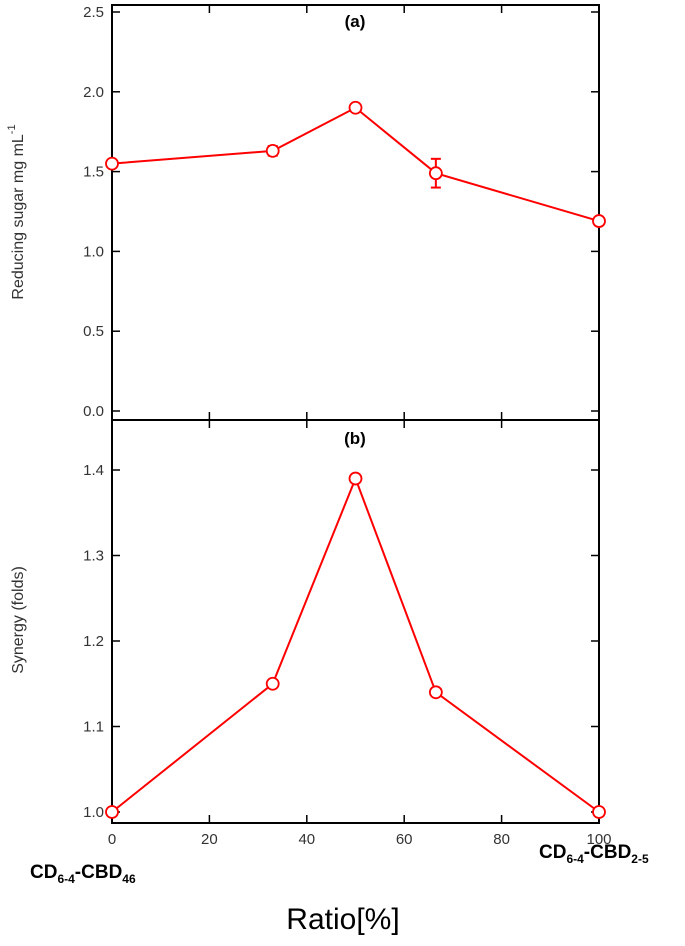  I want to click on right-endpoint-sub1: 6-4, so click(575, 859).